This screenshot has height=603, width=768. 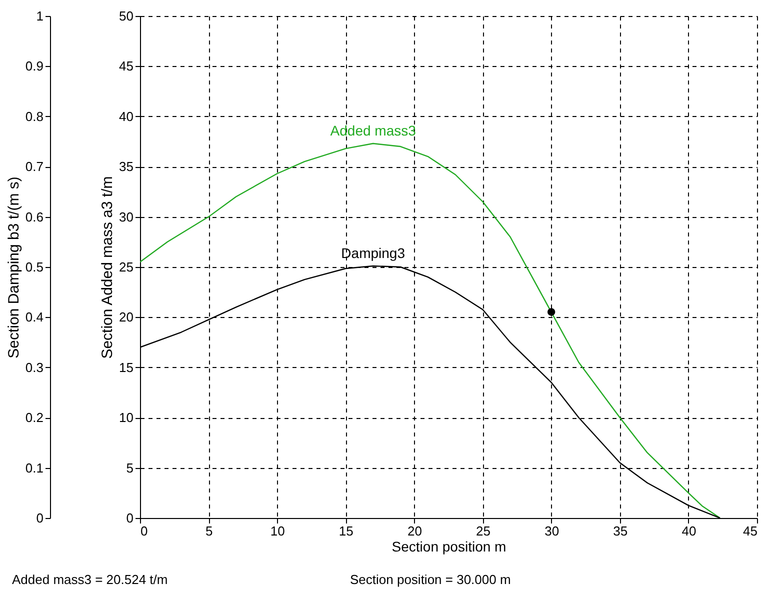 I want to click on y-tick-label: 35, so click(x=126, y=166).